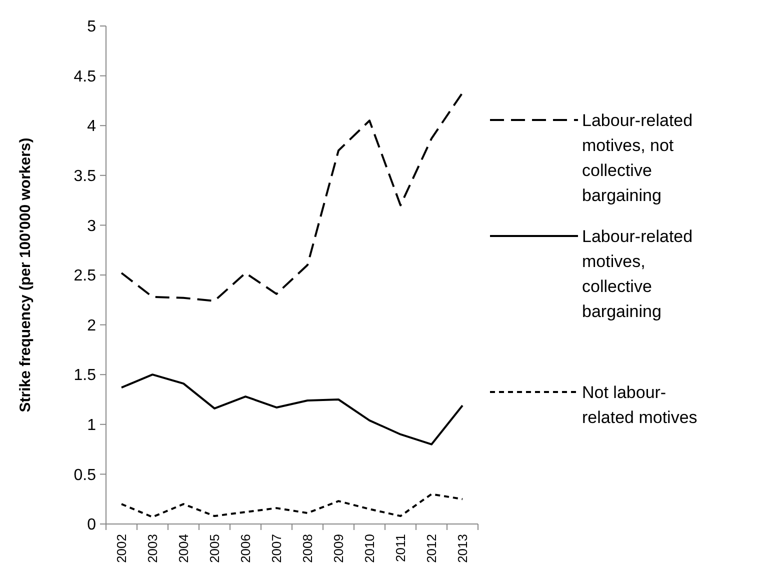 The width and height of the screenshot is (757, 575). What do you see at coordinates (640, 404) in the screenshot?
I see `text: Not labour-related motives` at bounding box center [640, 404].